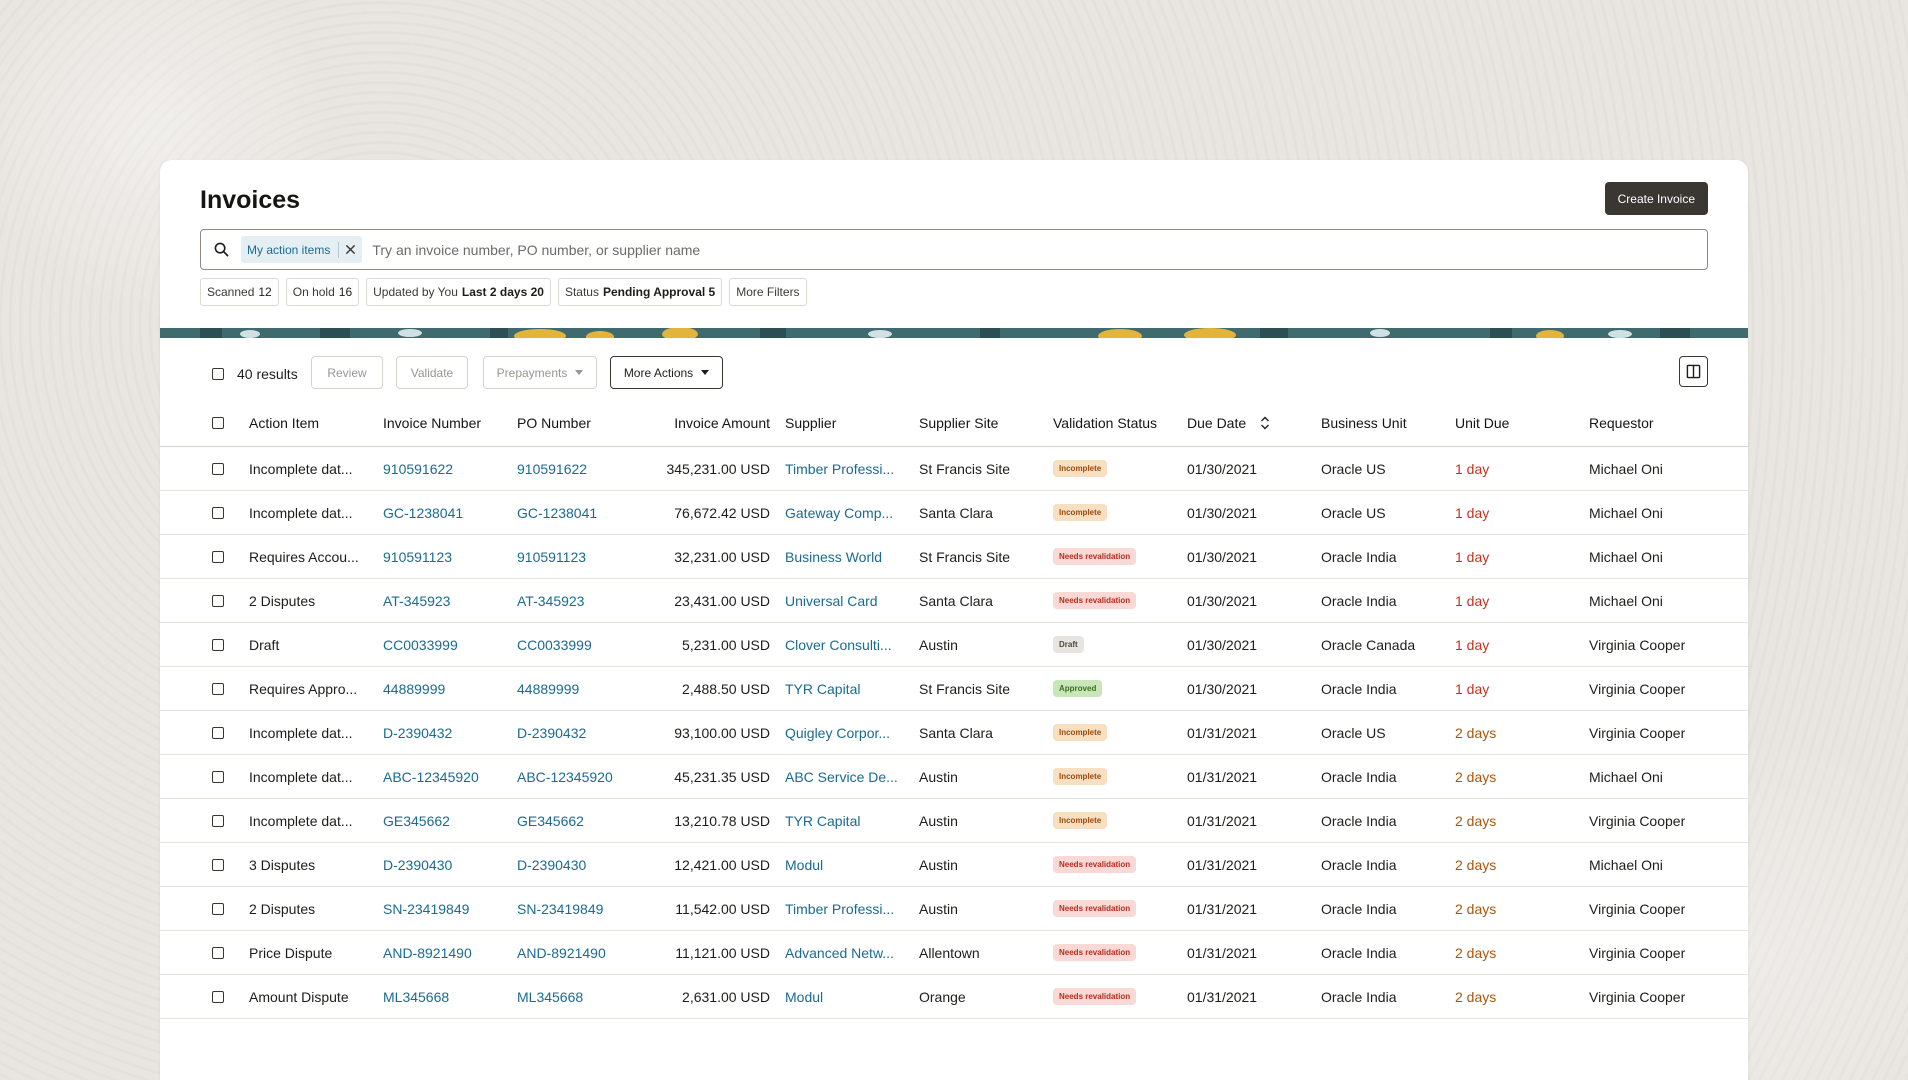 The height and width of the screenshot is (1080, 1908). What do you see at coordinates (1626, 512) in the screenshot?
I see `requestor-cell: Michael Oni` at bounding box center [1626, 512].